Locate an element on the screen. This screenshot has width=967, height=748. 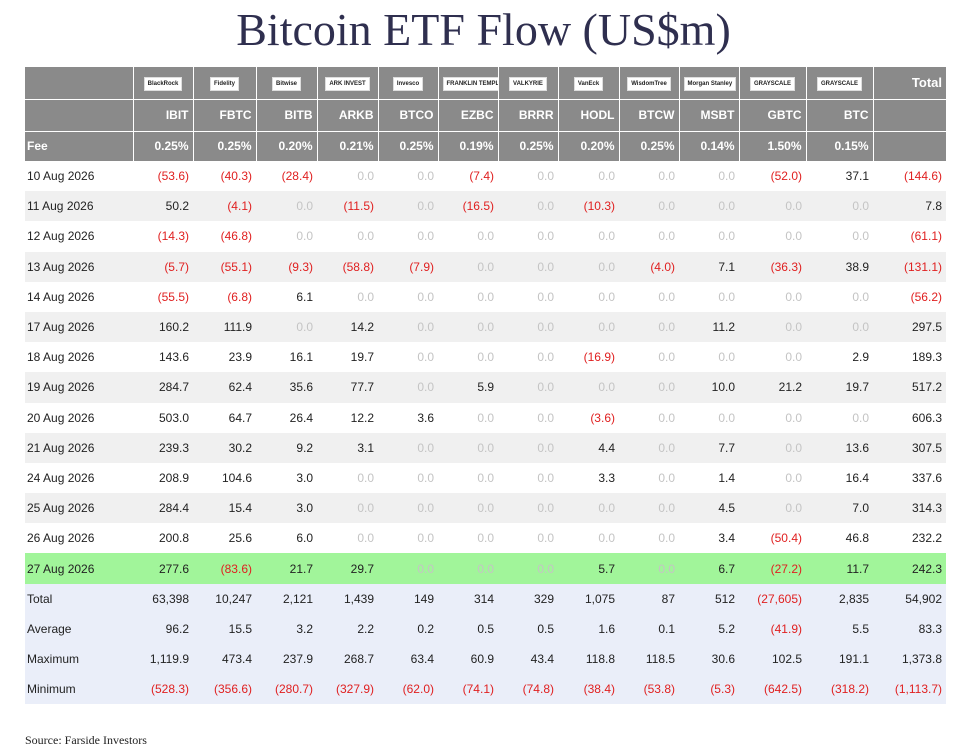
issuer-logo: Bitwise is located at coordinates (286, 84).